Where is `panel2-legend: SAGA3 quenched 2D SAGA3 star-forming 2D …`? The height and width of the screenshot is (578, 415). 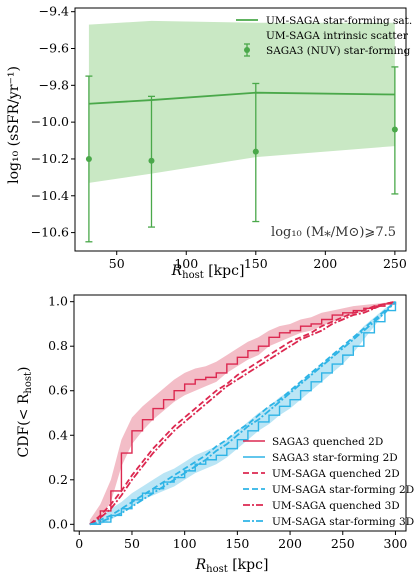
panel2-legend: SAGA3 quenched 2D SAGA3 star-forming 2D … is located at coordinates (328, 482).